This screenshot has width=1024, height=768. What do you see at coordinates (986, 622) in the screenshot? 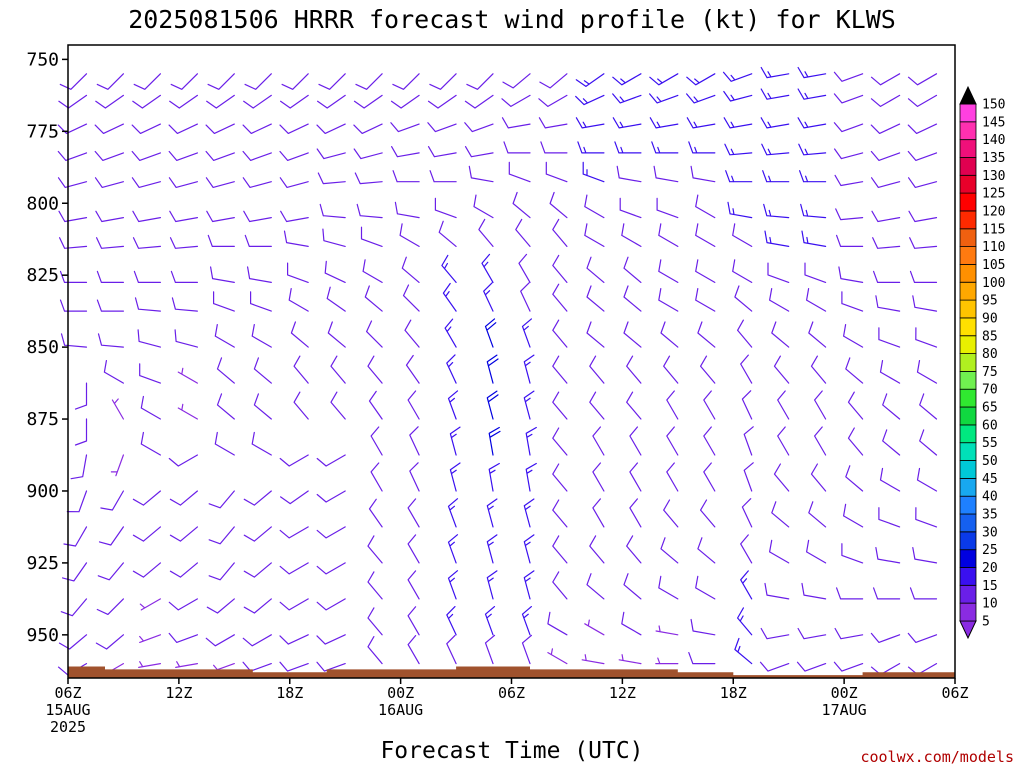
I see `colorbar-label: 5` at bounding box center [986, 622].